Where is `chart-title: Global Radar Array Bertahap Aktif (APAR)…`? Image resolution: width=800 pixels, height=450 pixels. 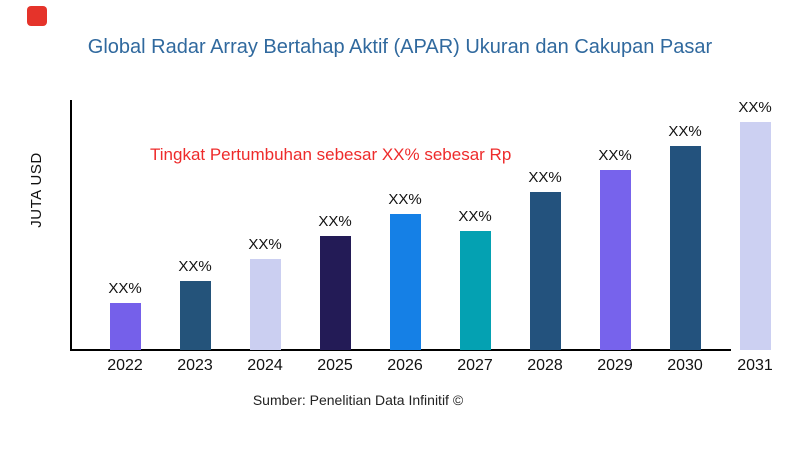
chart-title: Global Radar Array Bertahap Aktif (APAR)… is located at coordinates (400, 47).